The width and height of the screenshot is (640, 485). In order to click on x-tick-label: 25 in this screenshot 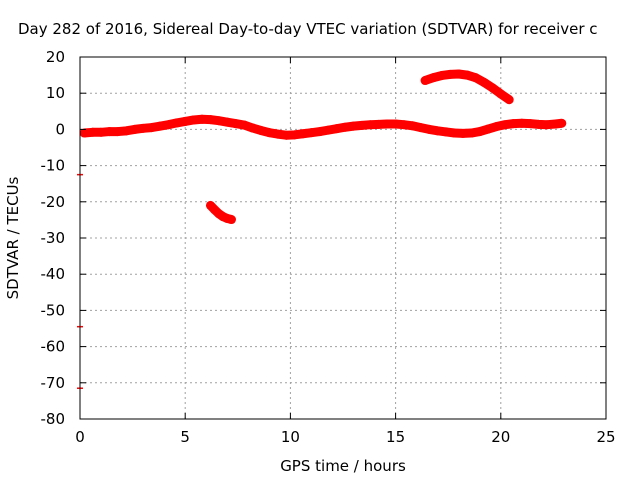, I will do `click(605, 437)`.